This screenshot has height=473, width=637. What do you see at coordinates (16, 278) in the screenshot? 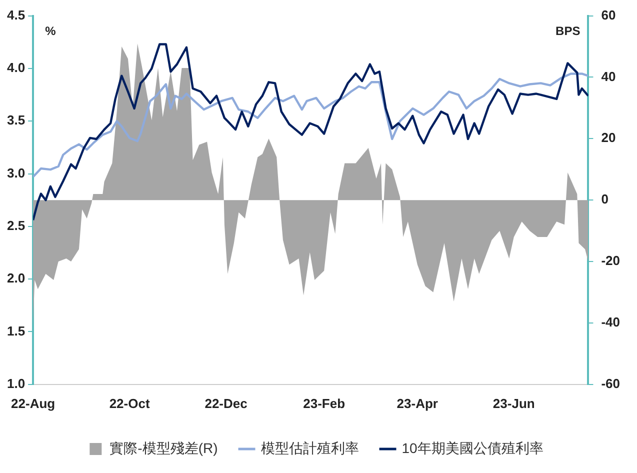
I see `y-tick-label: 2.0` at bounding box center [16, 278].